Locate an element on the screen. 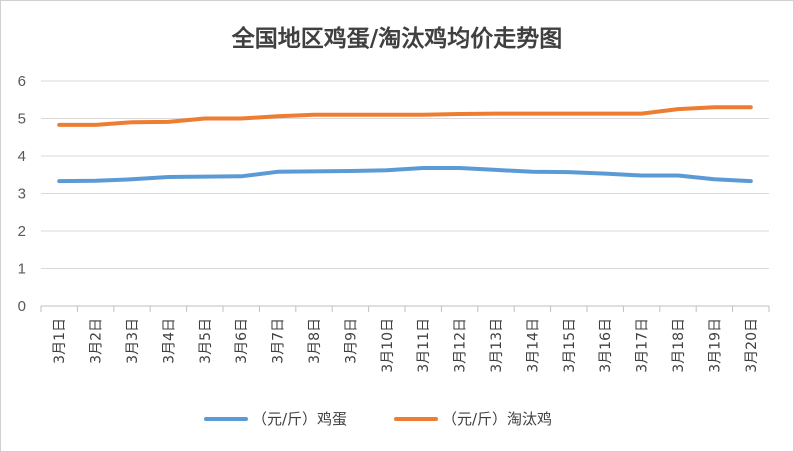  x-tick-label: 3月12日 is located at coordinates (461, 345).